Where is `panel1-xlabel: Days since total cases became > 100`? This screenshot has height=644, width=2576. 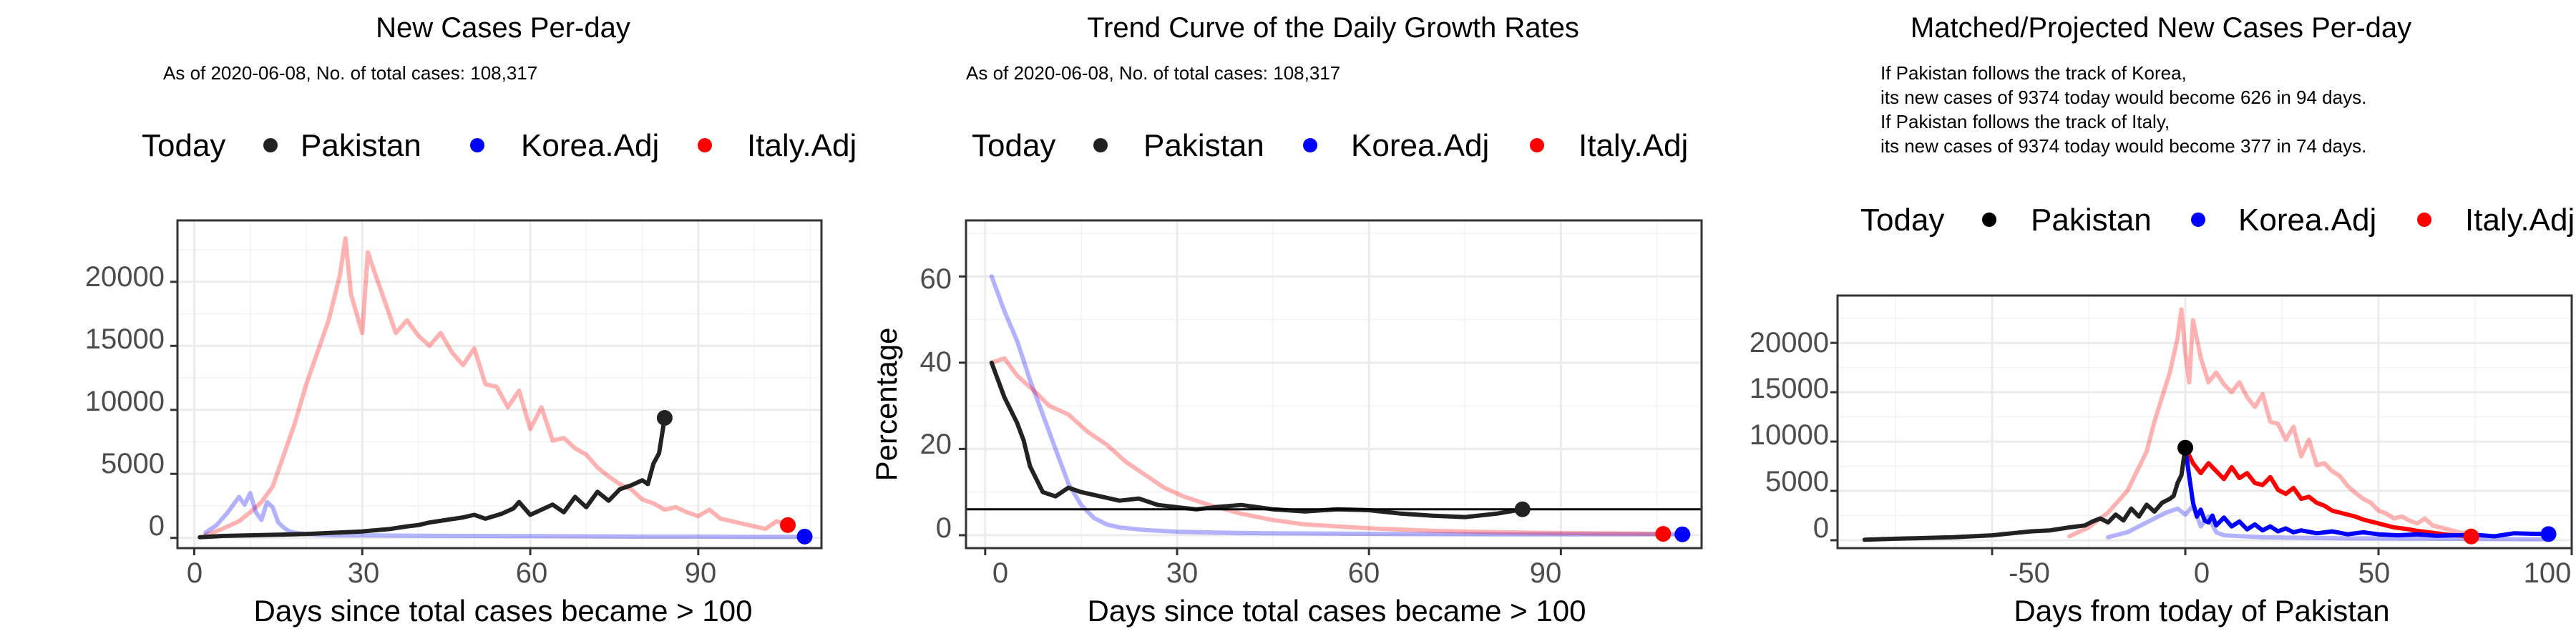
panel1-xlabel: Days since total cases became > 100 is located at coordinates (503, 611).